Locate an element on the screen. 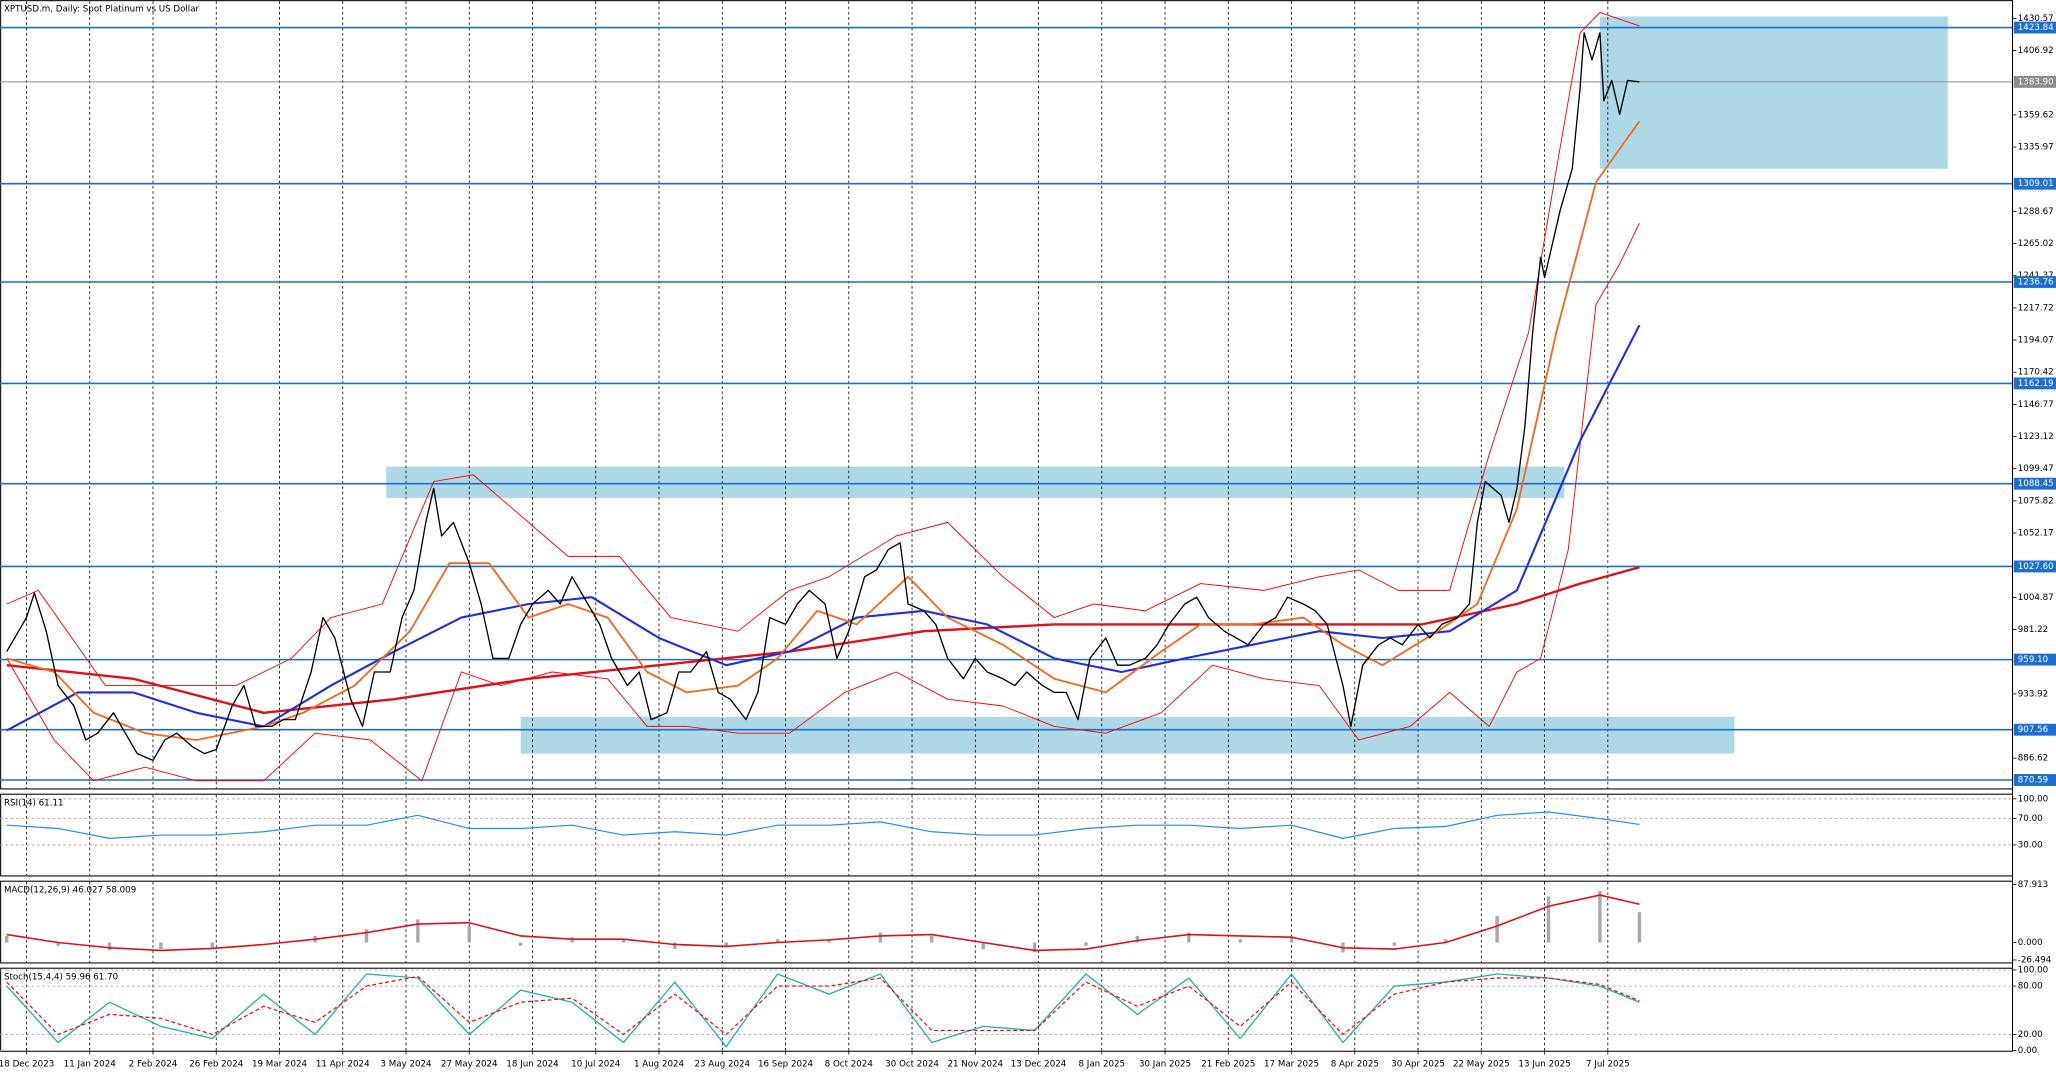  y-tick-label: -26.494 is located at coordinates (2035, 960).